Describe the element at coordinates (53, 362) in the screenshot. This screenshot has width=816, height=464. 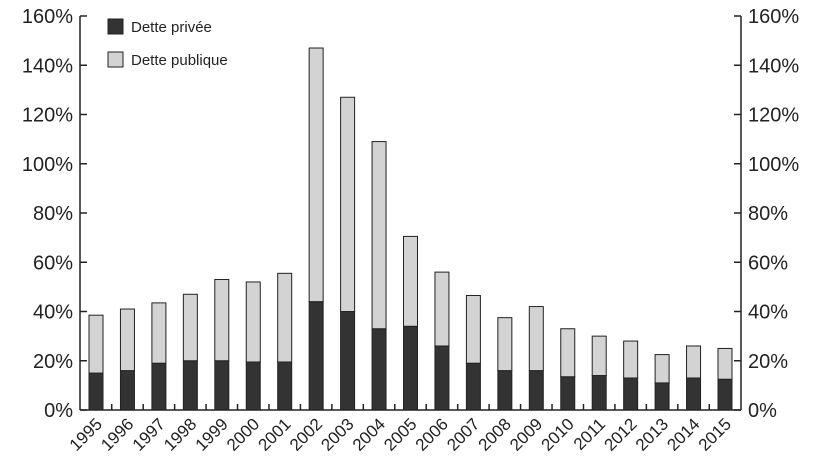
I see `y-tick-label-left: 20%` at that location.